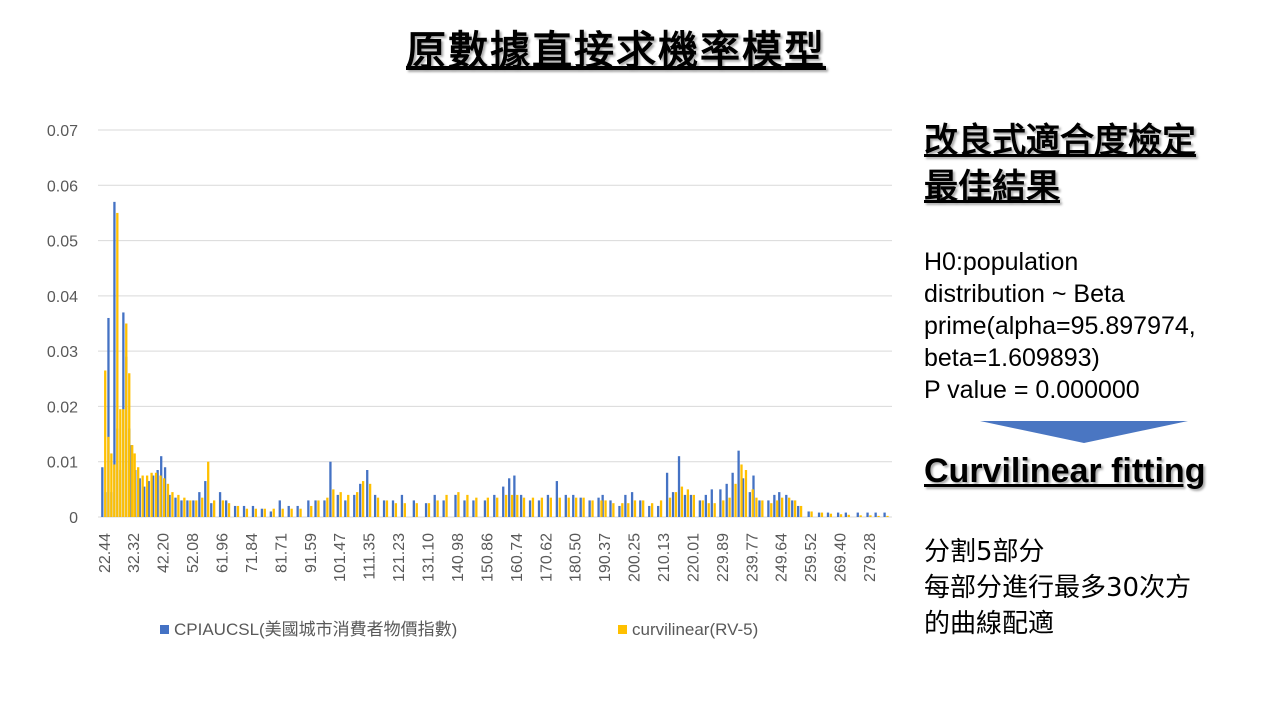 The width and height of the screenshot is (1280, 720). What do you see at coordinates (164, 553) in the screenshot?
I see `x-tick-label: 42.20` at bounding box center [164, 553].